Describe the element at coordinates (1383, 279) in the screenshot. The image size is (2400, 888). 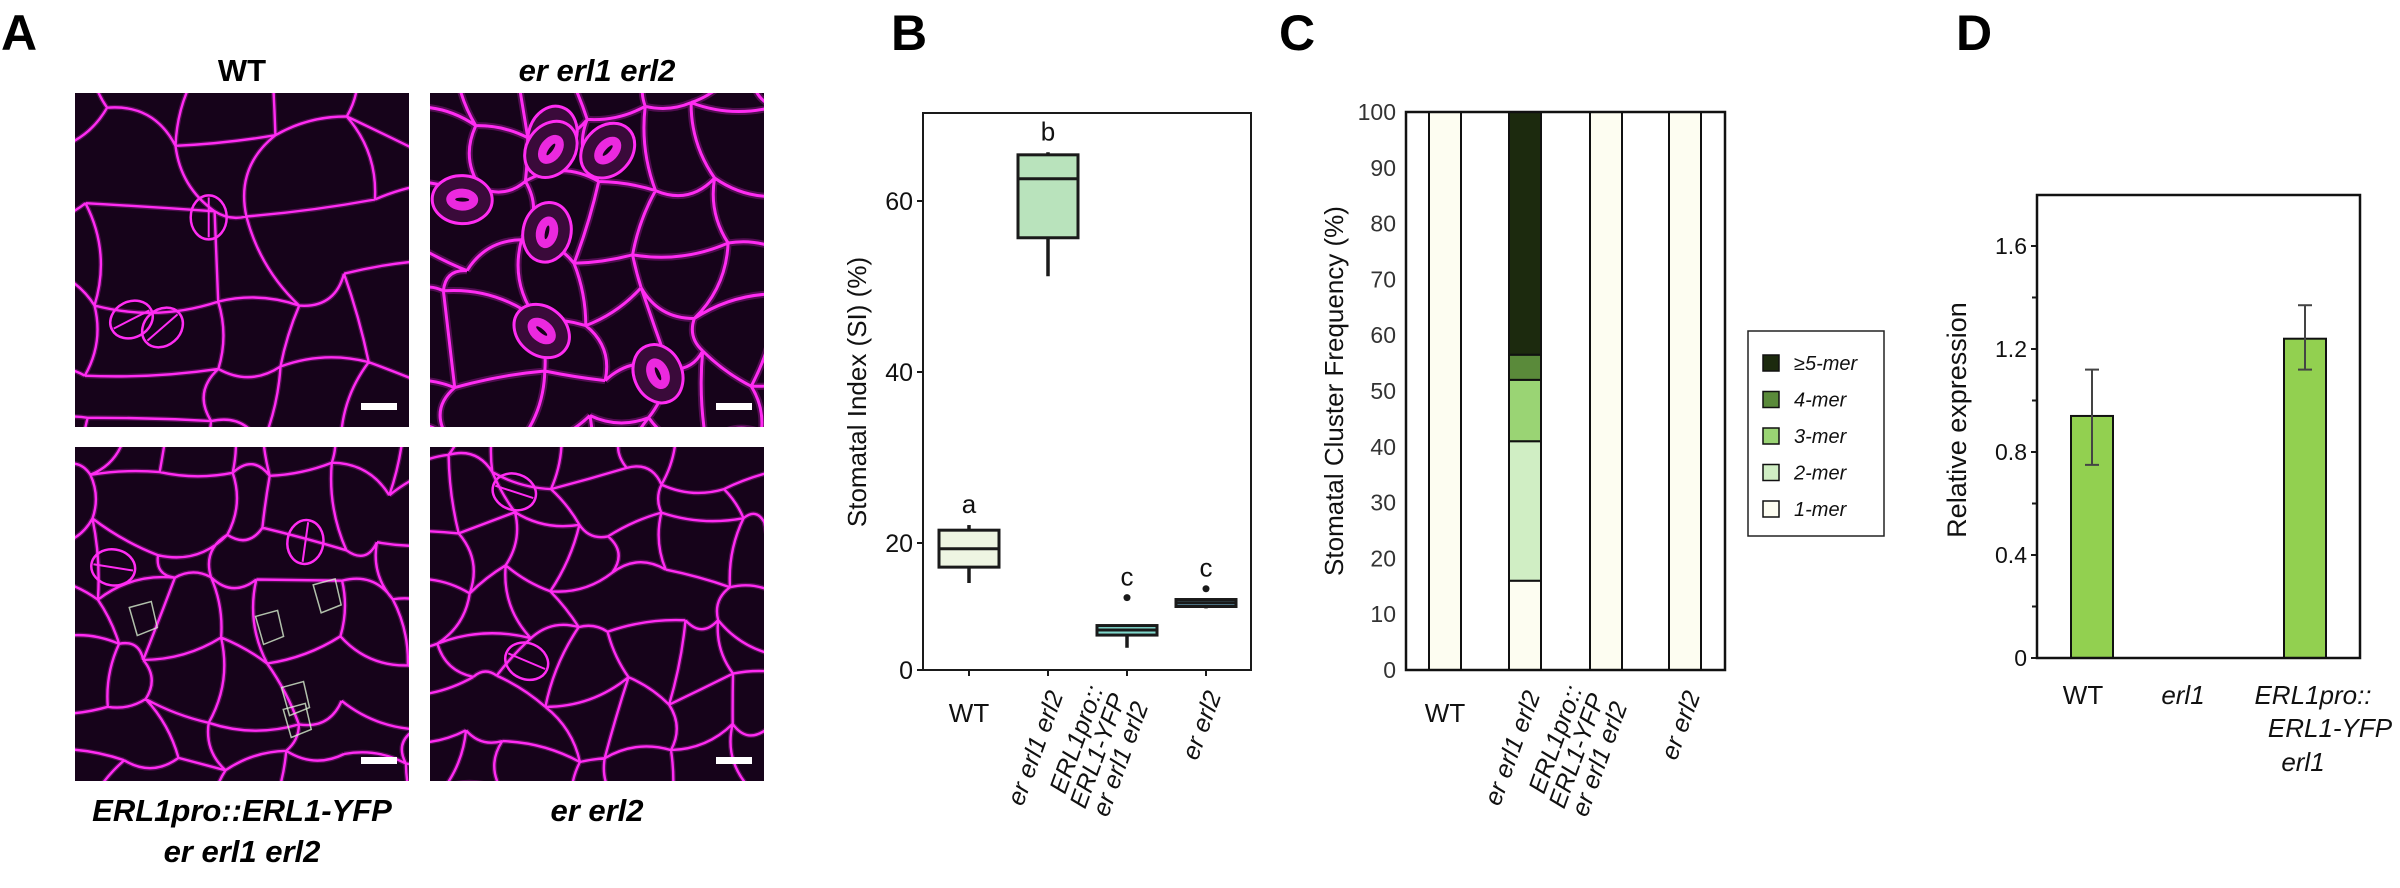
I see `panel-c-y-tick-label: 70` at that location.